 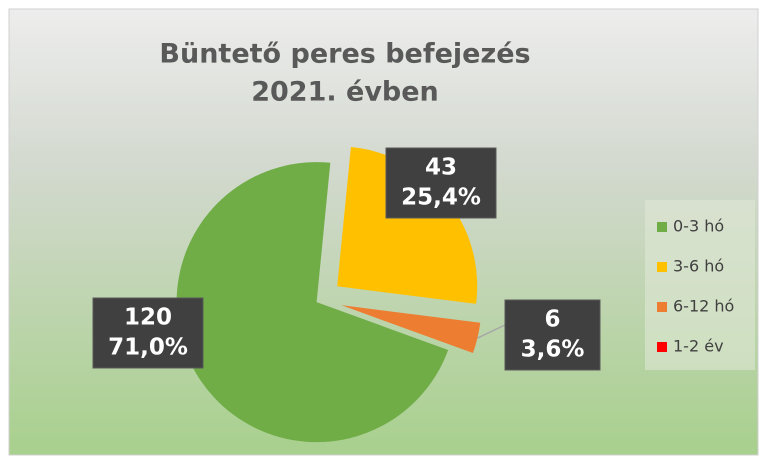 What do you see at coordinates (698, 226) in the screenshot?
I see `legend-label: 0-3 hó` at bounding box center [698, 226].